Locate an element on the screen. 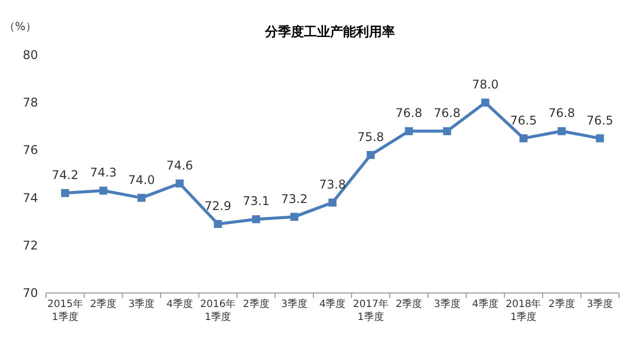  data-label: 73.1 is located at coordinates (256, 201).